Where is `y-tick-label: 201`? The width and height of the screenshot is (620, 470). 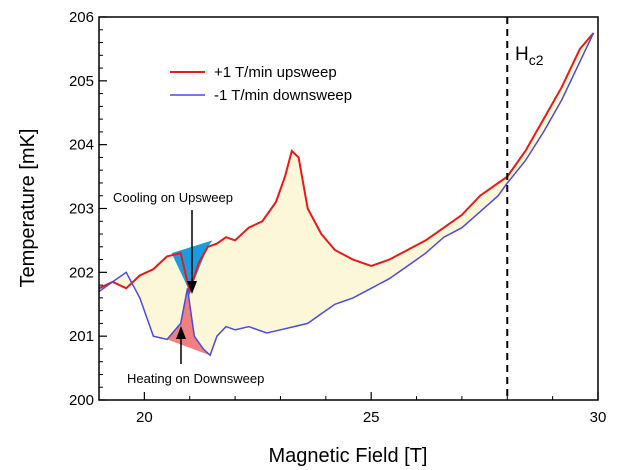 y-tick-label: 201 is located at coordinates (81, 336).